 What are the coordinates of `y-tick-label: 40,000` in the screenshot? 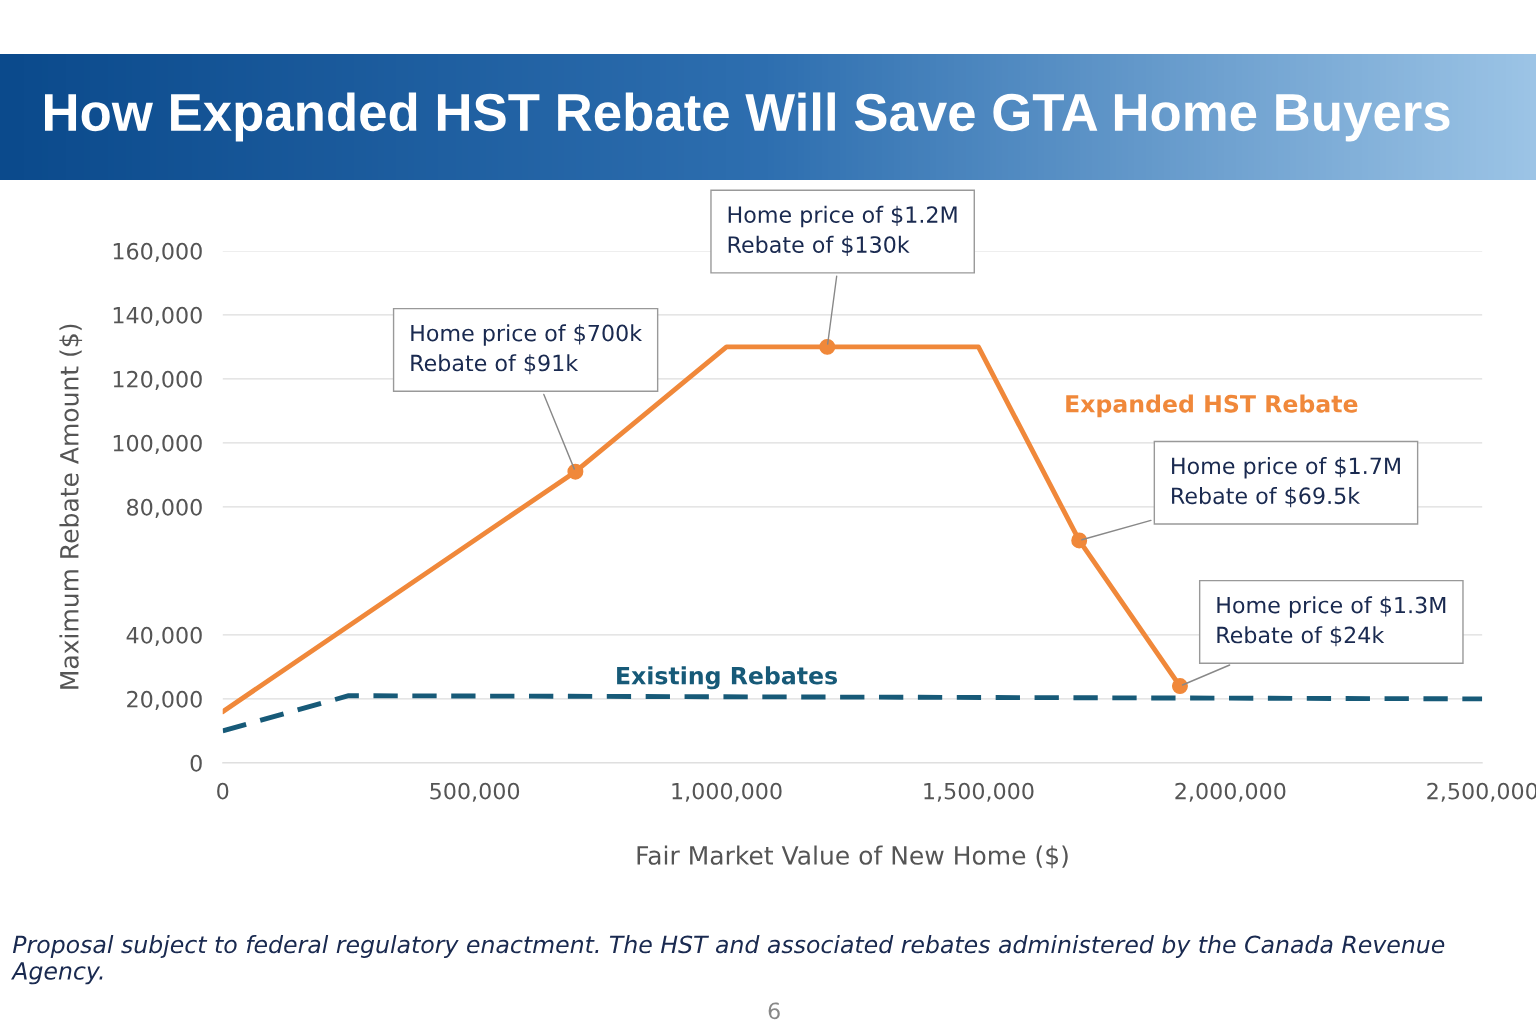 It's located at (164, 636).